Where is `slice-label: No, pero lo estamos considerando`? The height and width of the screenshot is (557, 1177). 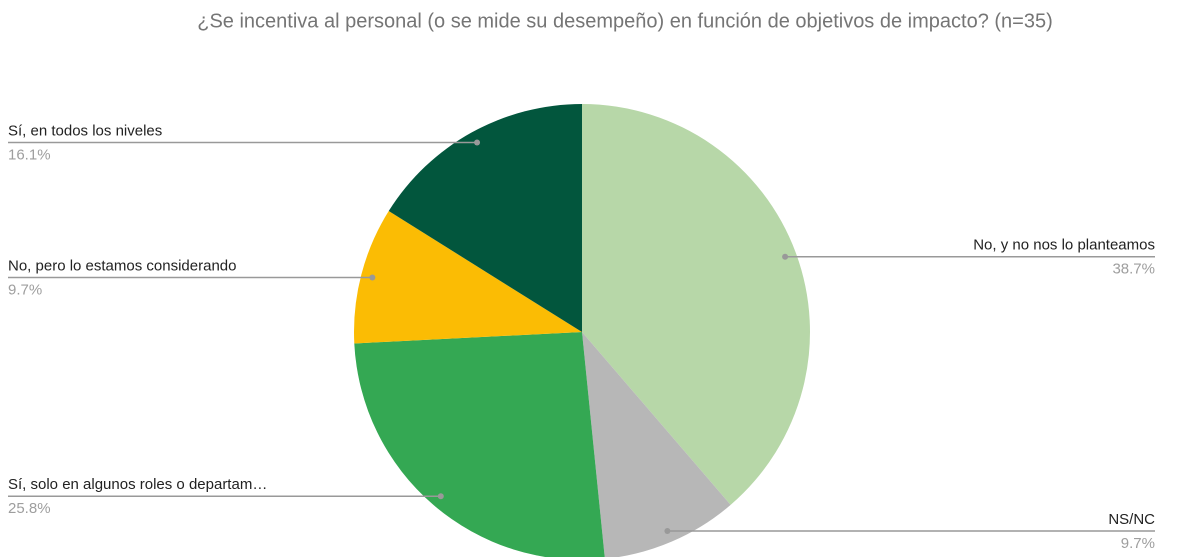 slice-label: No, pero lo estamos considerando is located at coordinates (122, 265).